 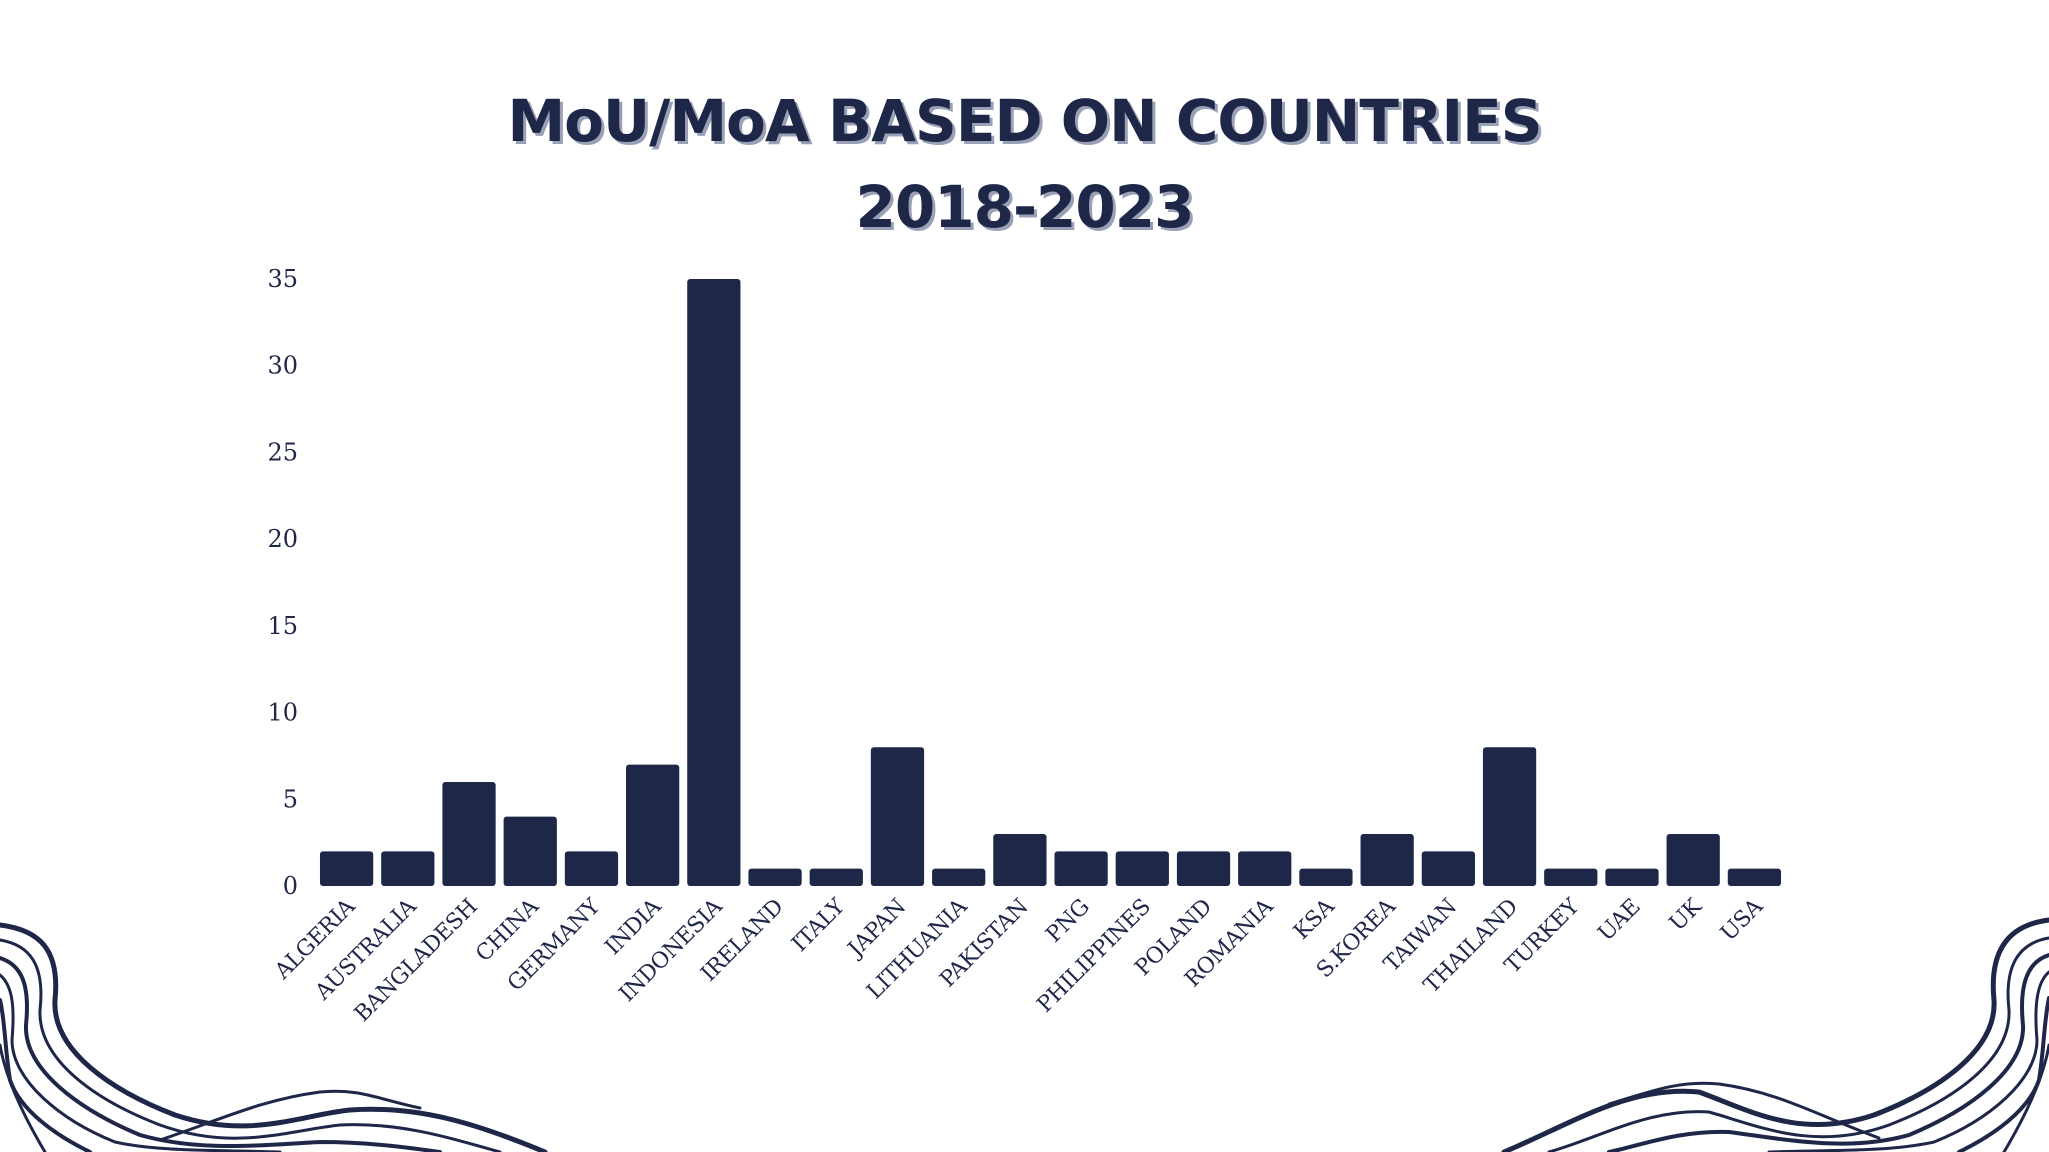 What do you see at coordinates (1024, 121) in the screenshot?
I see `chart-title-line-1: MoU/MoA BASED ON COUNTRIES` at bounding box center [1024, 121].